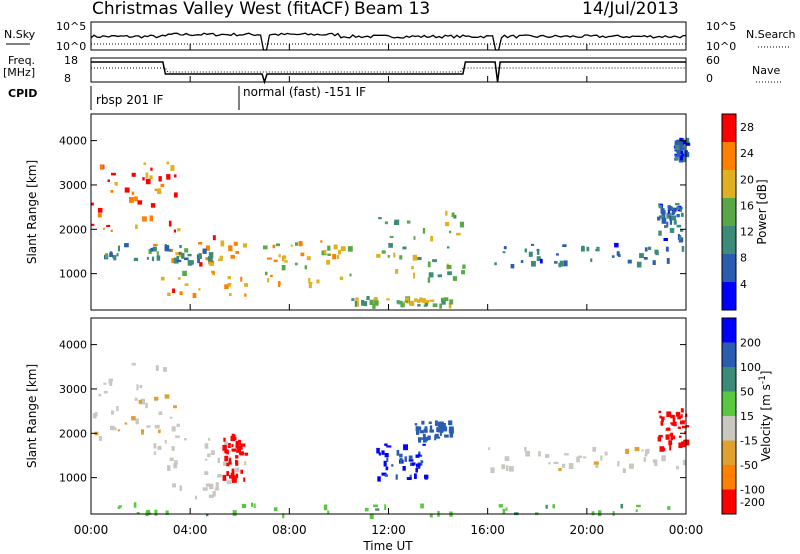 This screenshot has height=554, width=800. Describe the element at coordinates (221, 9) in the screenshot. I see `figure-title: Christmas Valley West (fitACF)` at that location.